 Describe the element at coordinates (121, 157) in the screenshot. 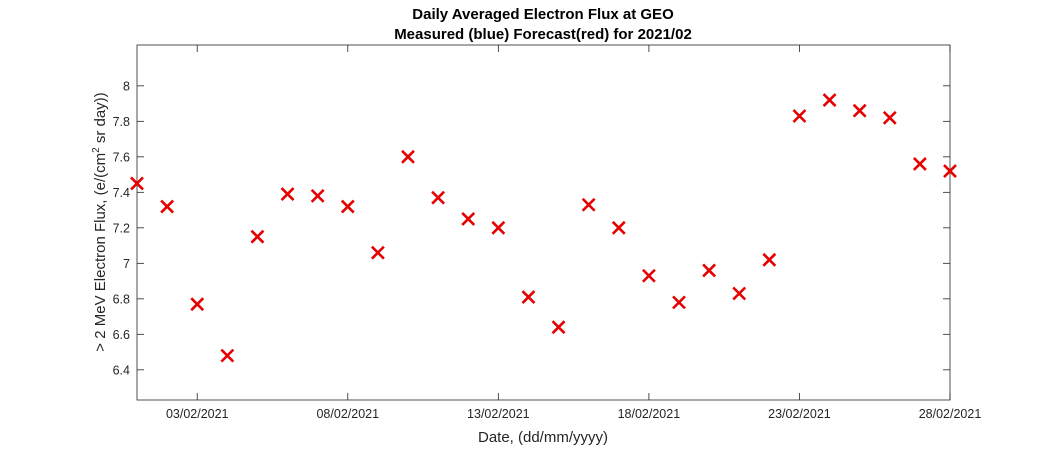

I see `y-tick-label: 7.6` at that location.